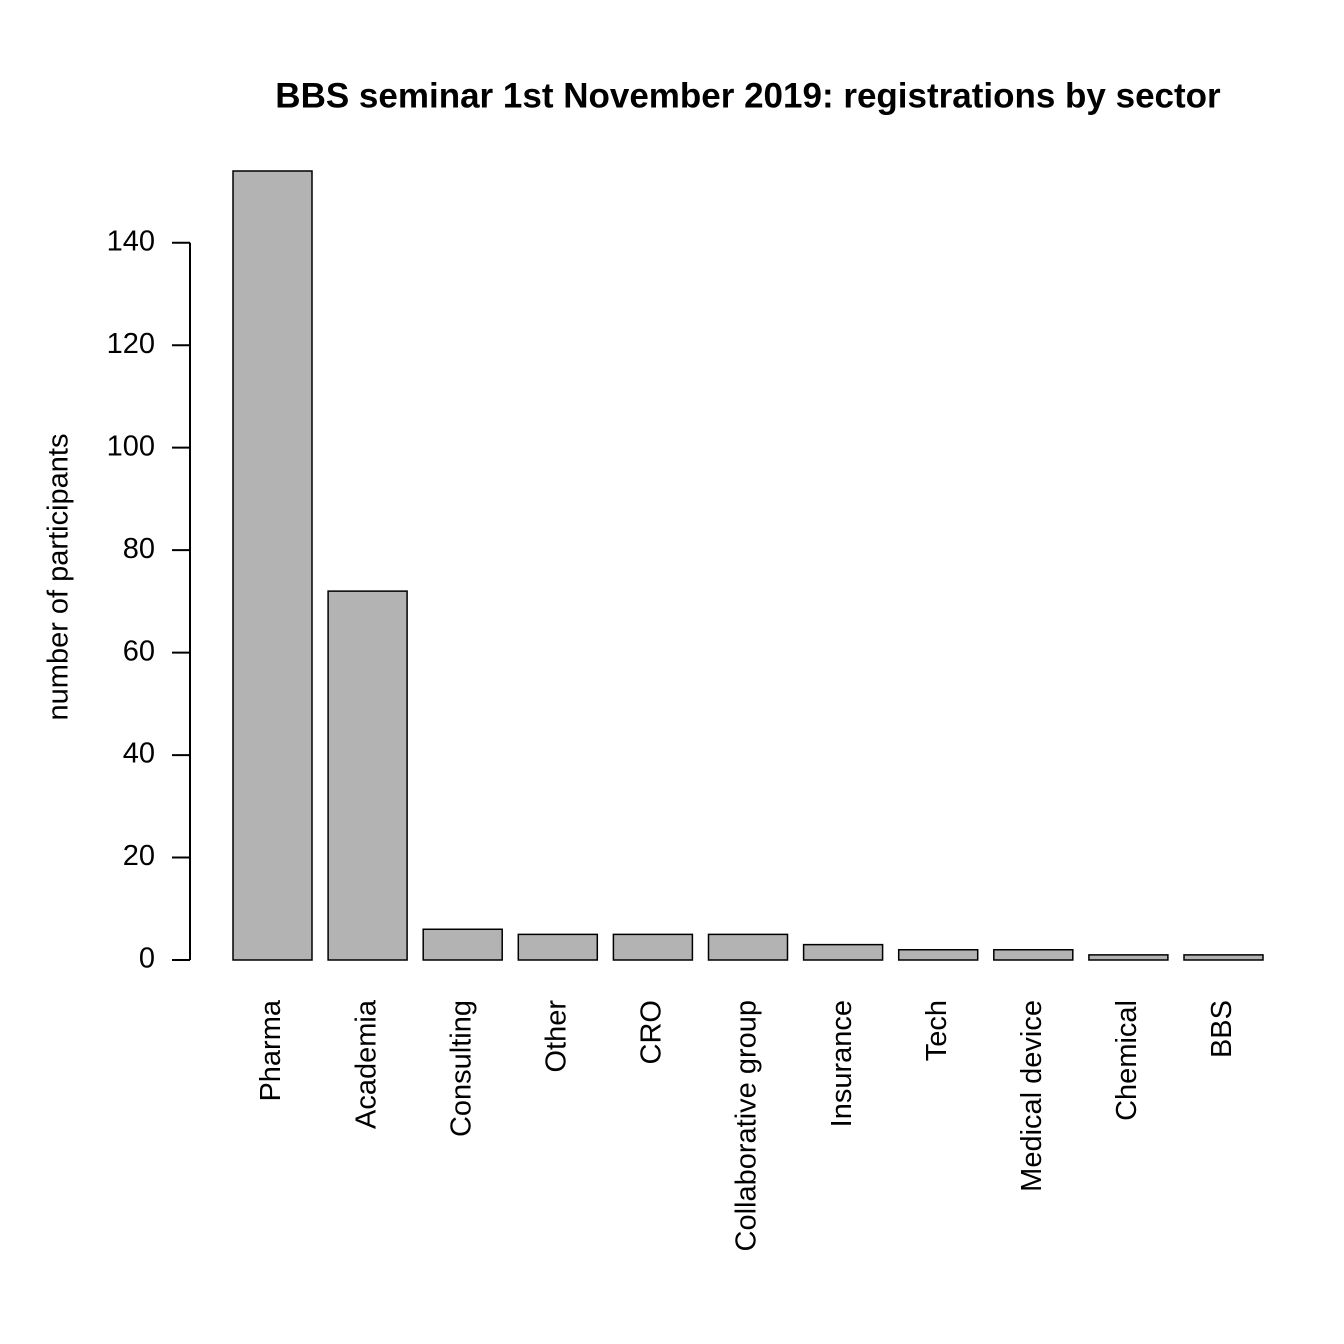 The image size is (1344, 1344). What do you see at coordinates (366, 1064) in the screenshot?
I see `x-tick-label: Academia` at bounding box center [366, 1064].